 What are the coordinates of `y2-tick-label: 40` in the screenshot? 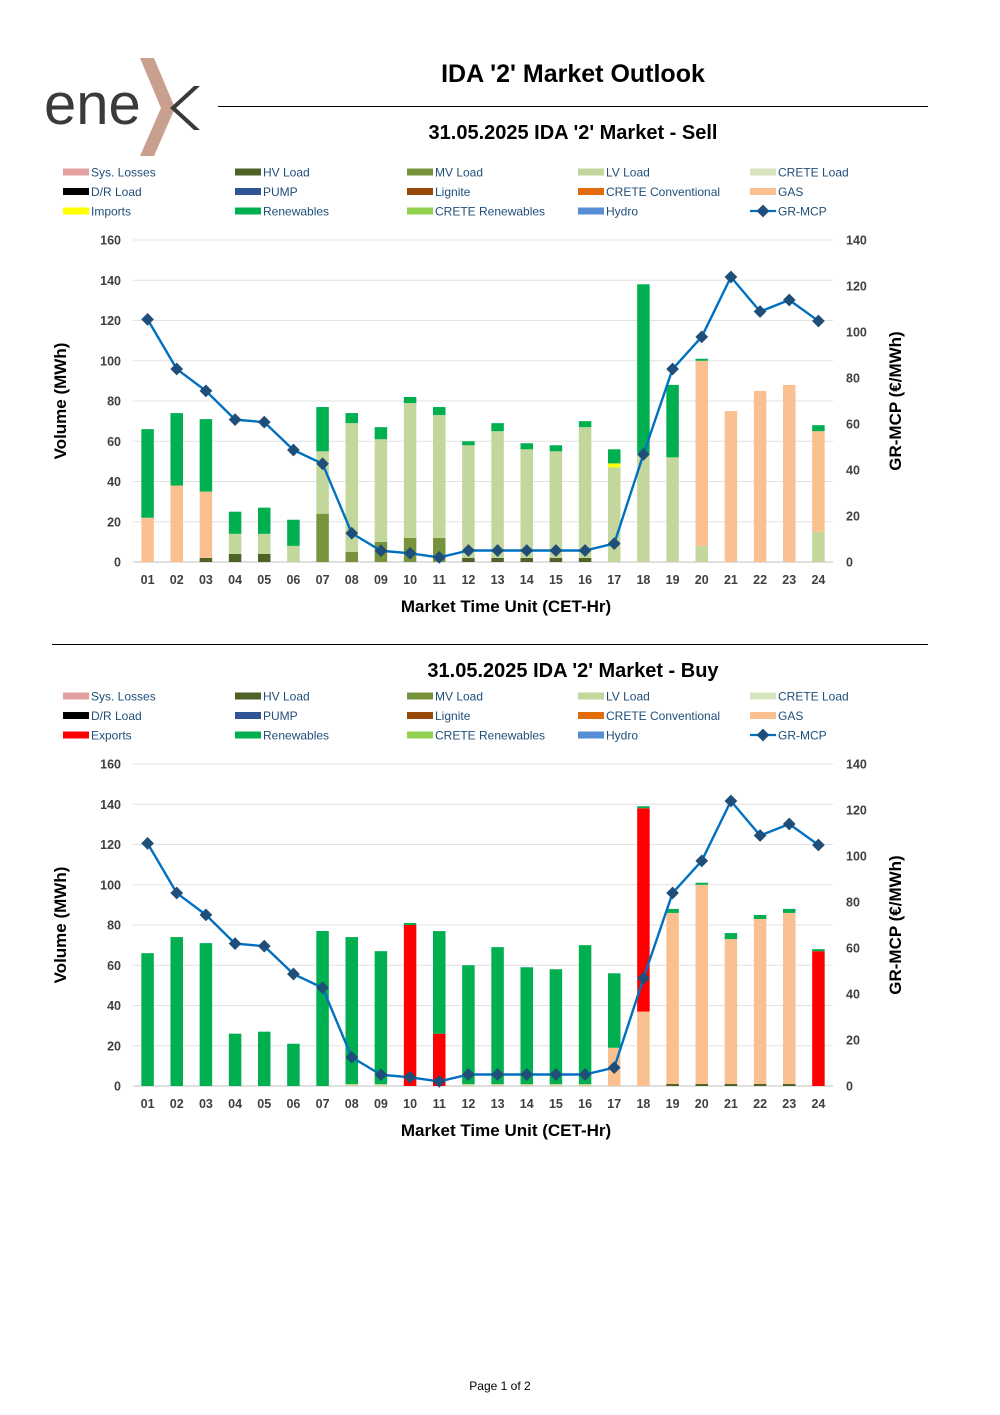 It's located at (853, 471).